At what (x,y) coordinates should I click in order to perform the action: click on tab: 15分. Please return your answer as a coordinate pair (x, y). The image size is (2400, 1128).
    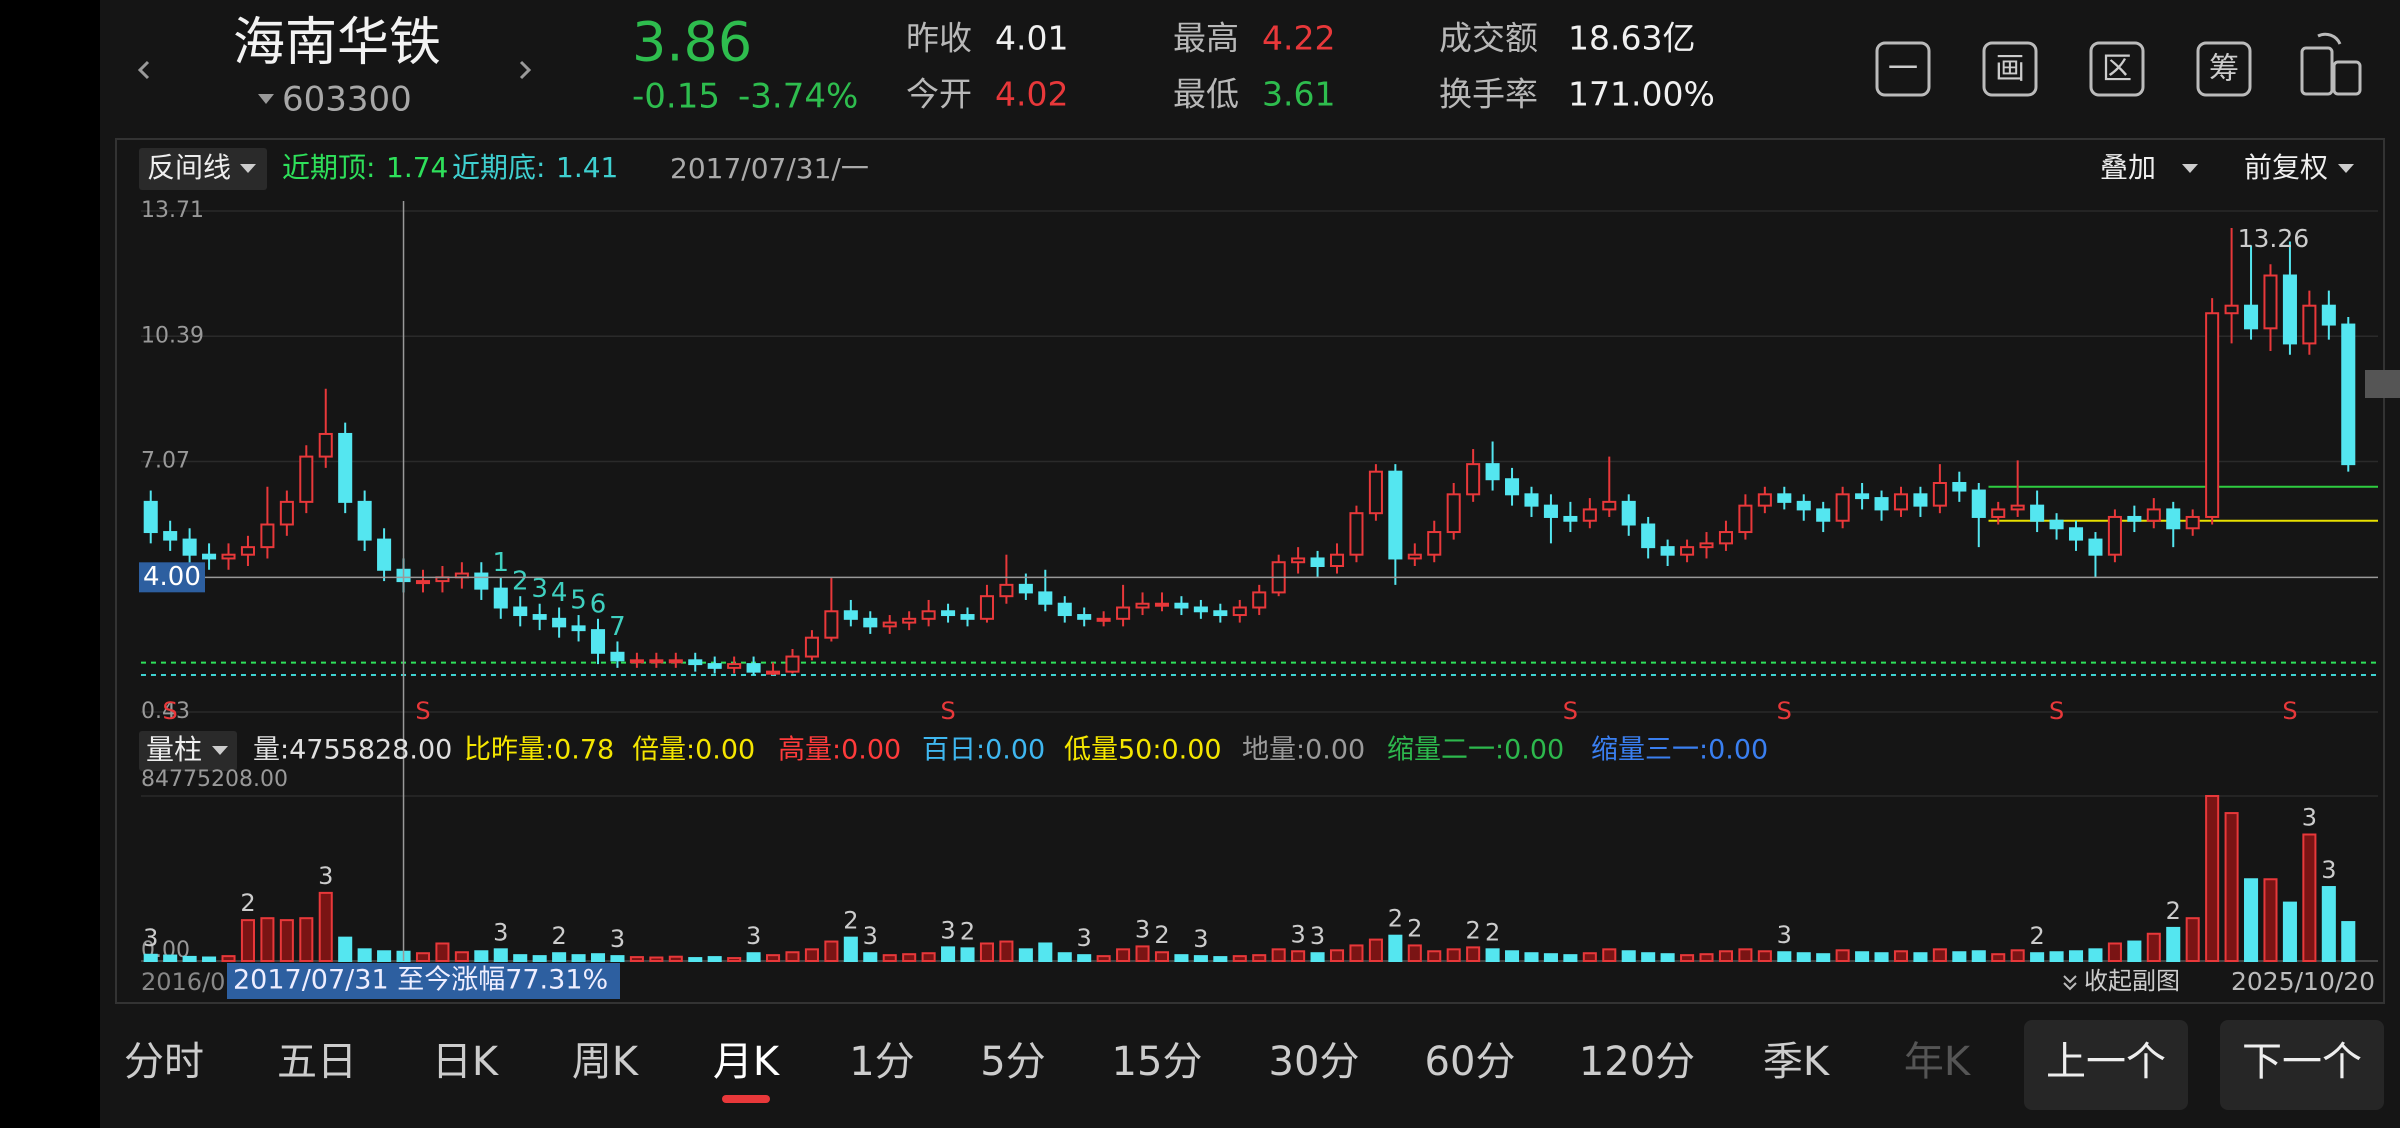
    Looking at the image, I should click on (1157, 1062).